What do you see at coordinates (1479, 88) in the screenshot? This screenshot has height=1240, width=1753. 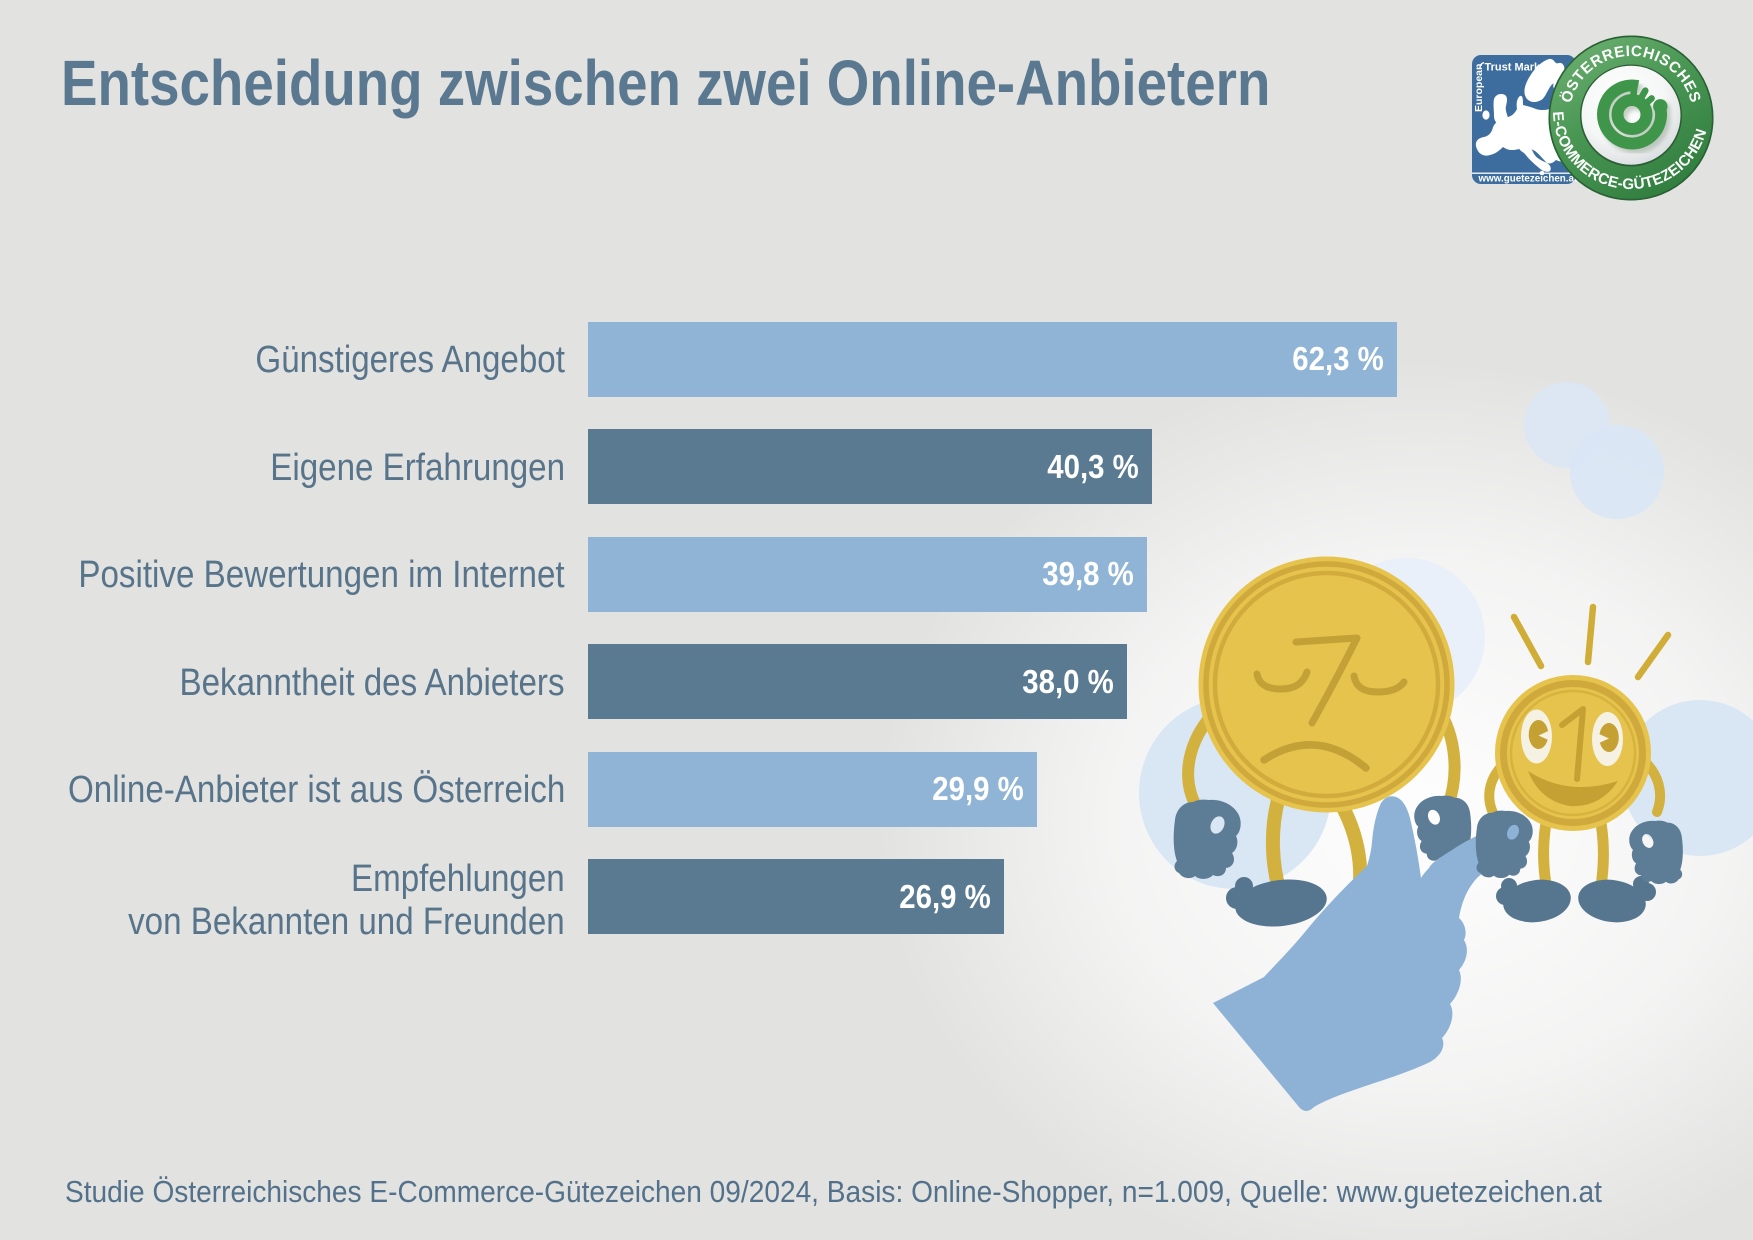 I see `svg-text: European` at bounding box center [1479, 88].